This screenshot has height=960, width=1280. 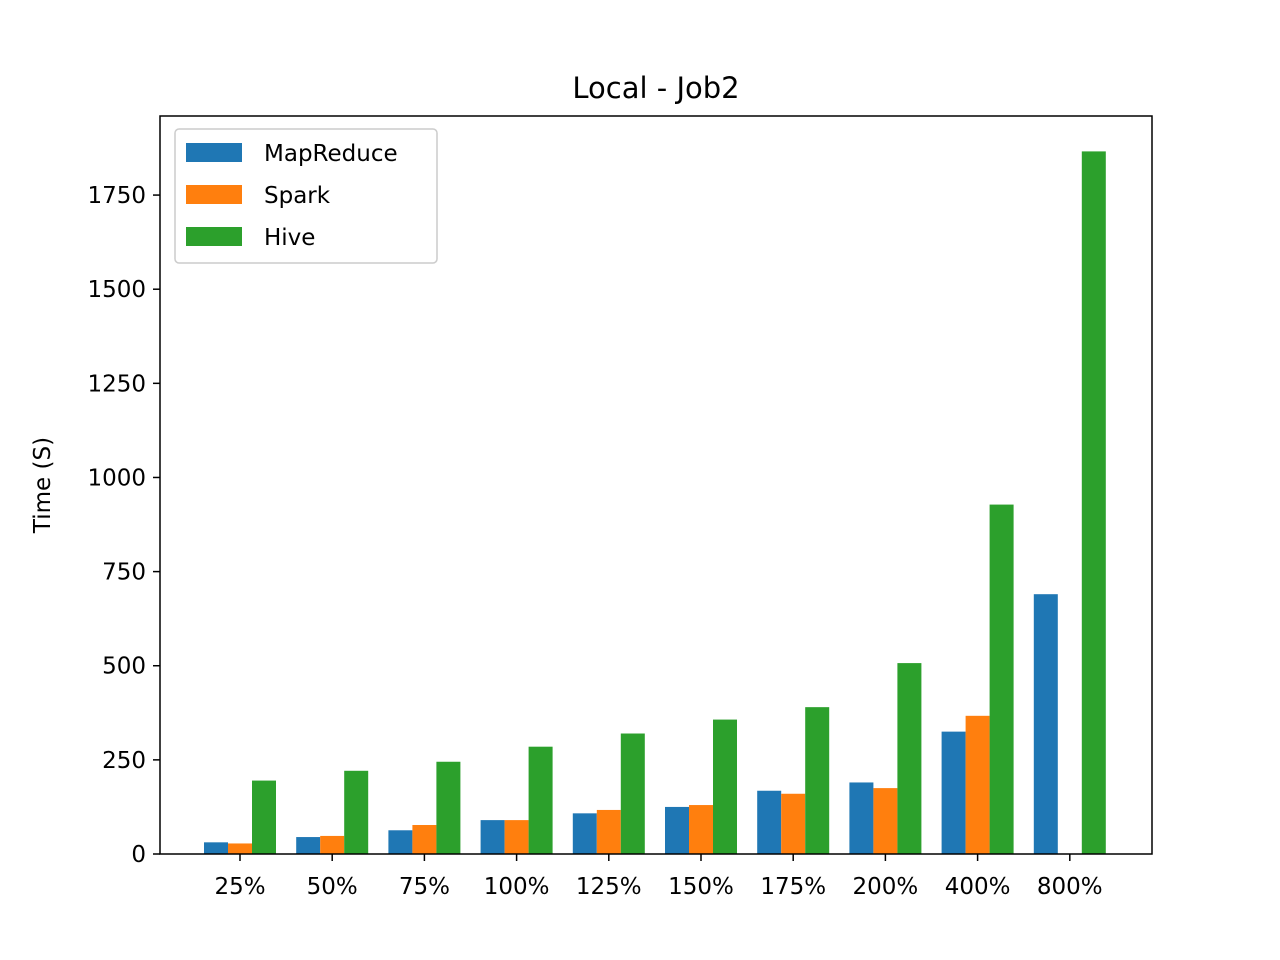 I want to click on x-tick-label: 150%, so click(x=701, y=887).